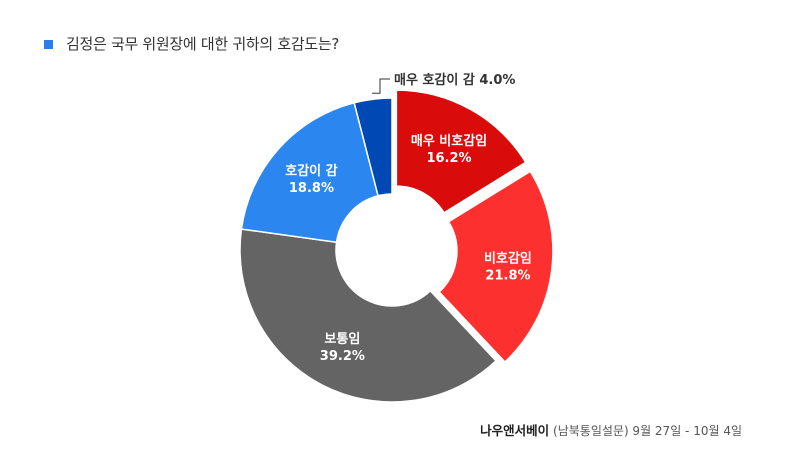 This screenshot has width=800, height=470. I want to click on slice-value: 39.2%, so click(342, 356).